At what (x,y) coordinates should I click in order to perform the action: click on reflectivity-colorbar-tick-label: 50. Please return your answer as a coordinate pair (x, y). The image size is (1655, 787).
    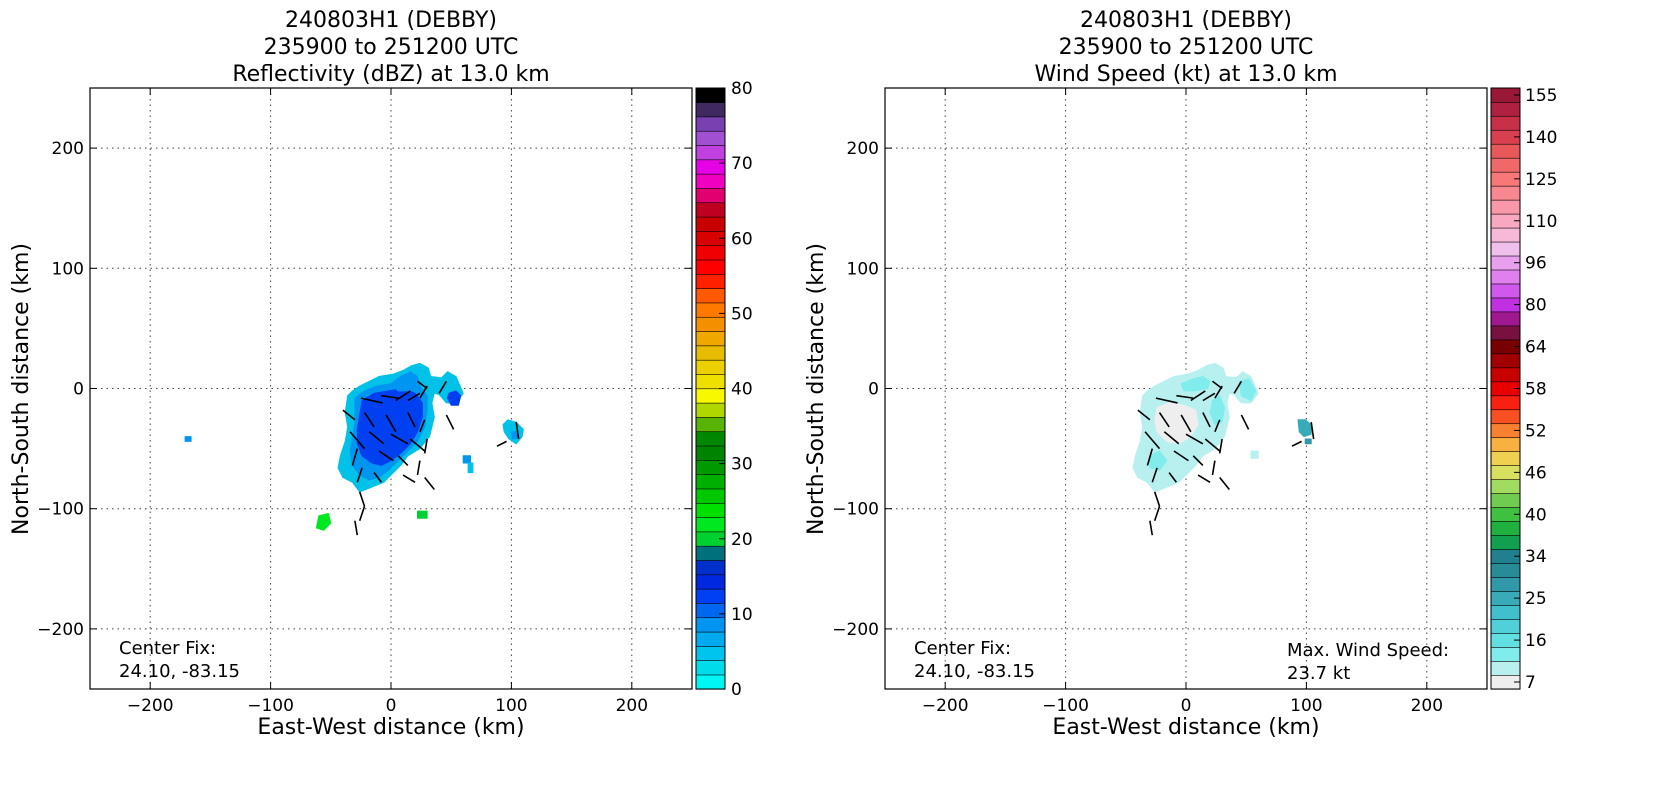
    Looking at the image, I should click on (742, 314).